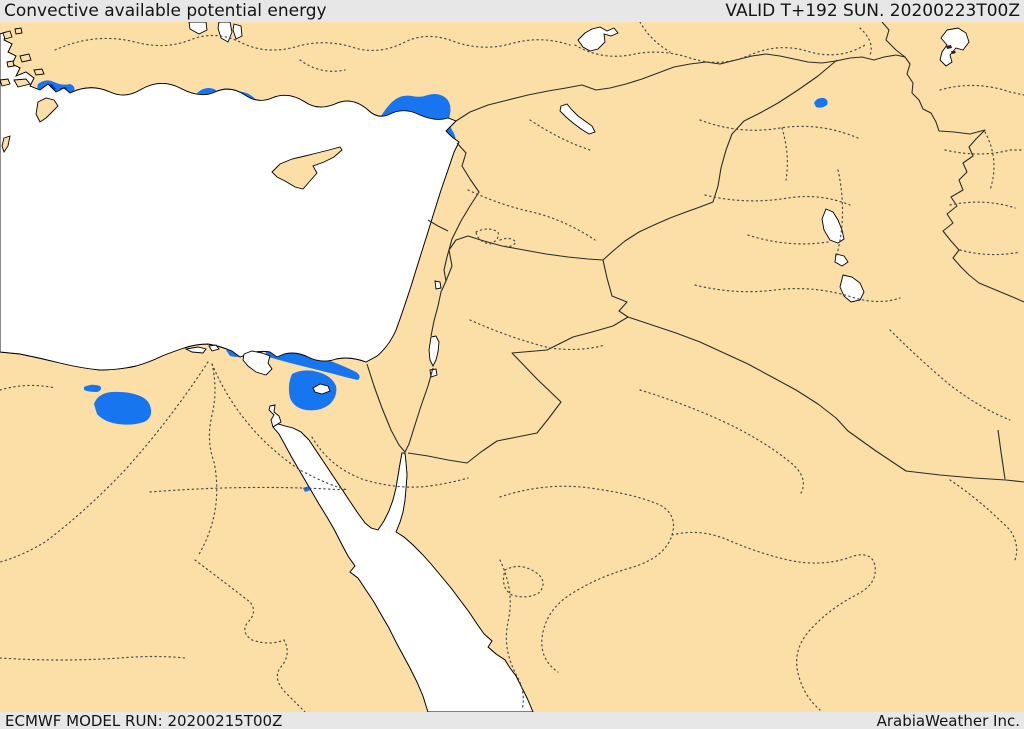  What do you see at coordinates (171, 108) in the screenshot?
I see `island-layer` at bounding box center [171, 108].